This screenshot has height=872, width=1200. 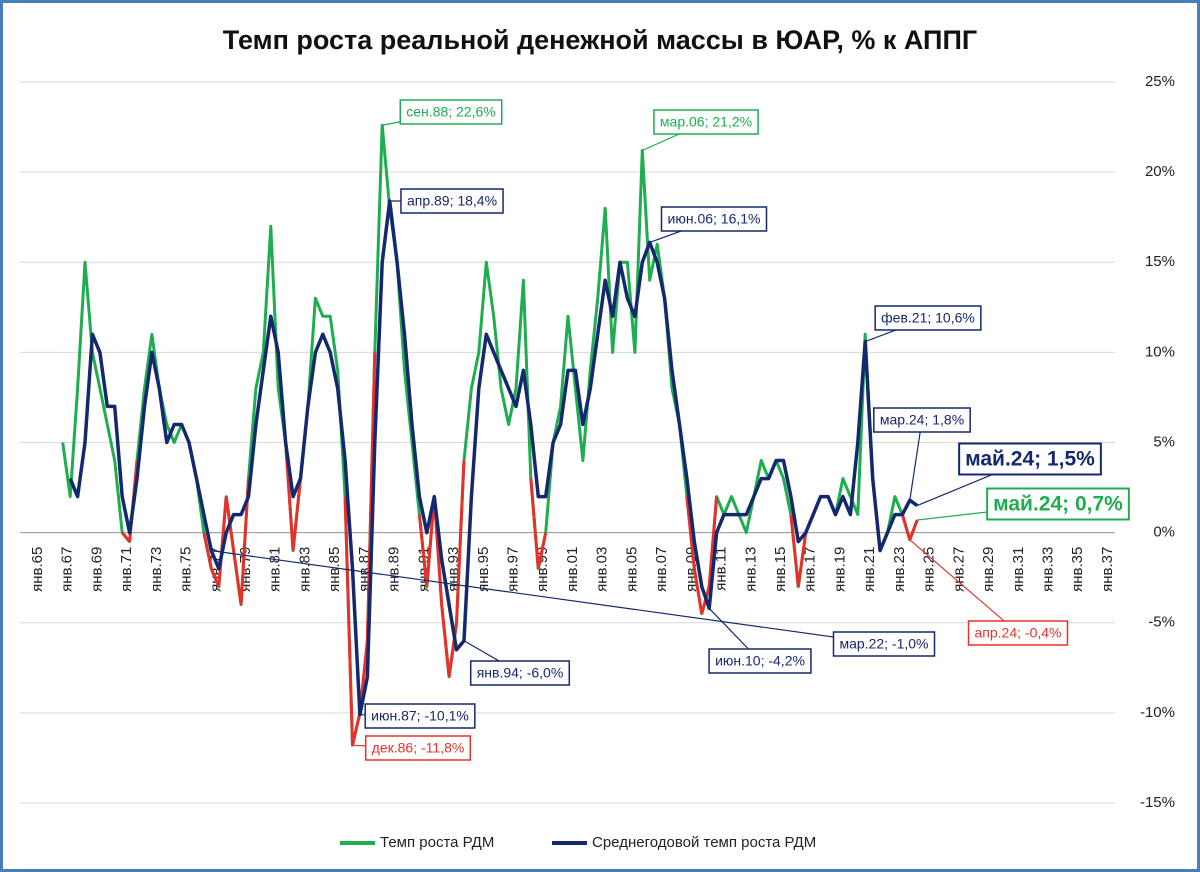 I want to click on annotation-label: мар.24; 1,8%, so click(x=922, y=420).